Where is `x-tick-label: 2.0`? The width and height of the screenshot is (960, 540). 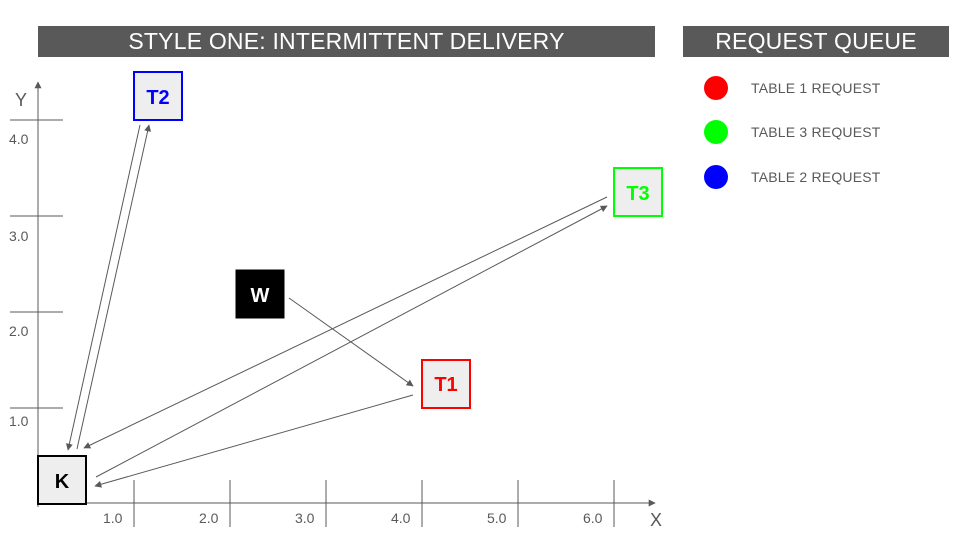 x-tick-label: 2.0 is located at coordinates (209, 518).